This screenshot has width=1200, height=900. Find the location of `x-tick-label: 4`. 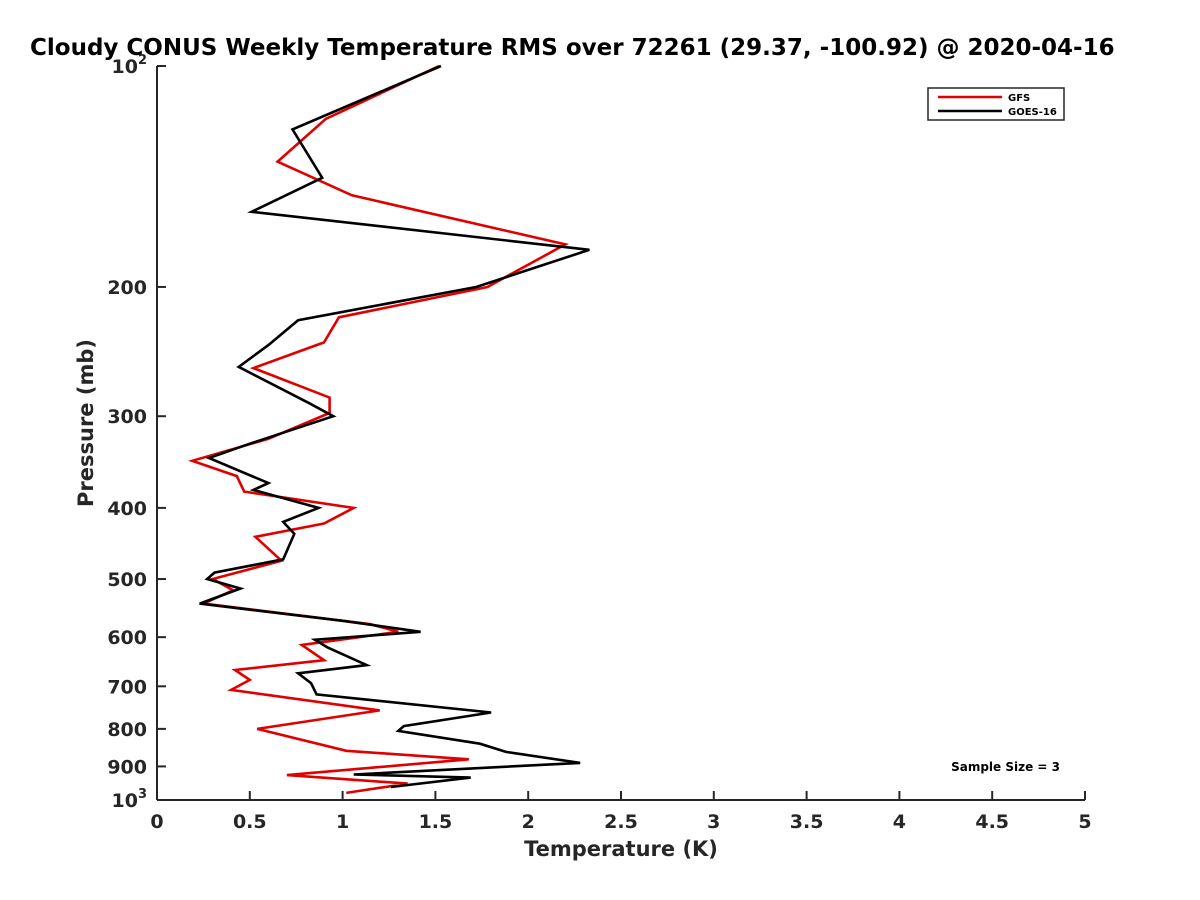

x-tick-label: 4 is located at coordinates (899, 822).